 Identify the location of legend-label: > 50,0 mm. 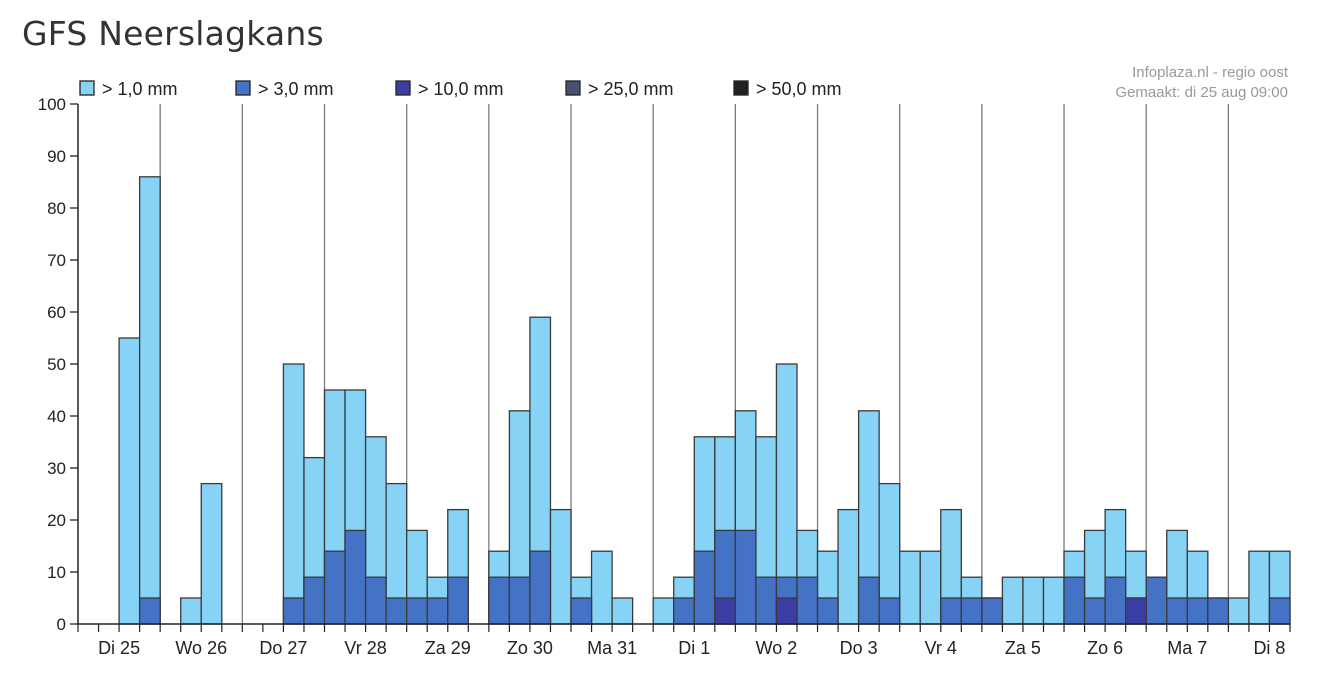
(799, 89).